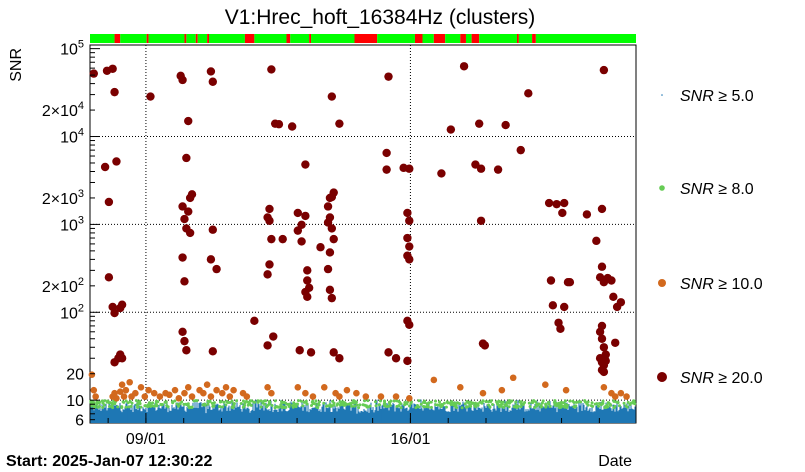 This screenshot has width=805, height=472. Describe the element at coordinates (363, 38) in the screenshot. I see `segment-bar` at that location.